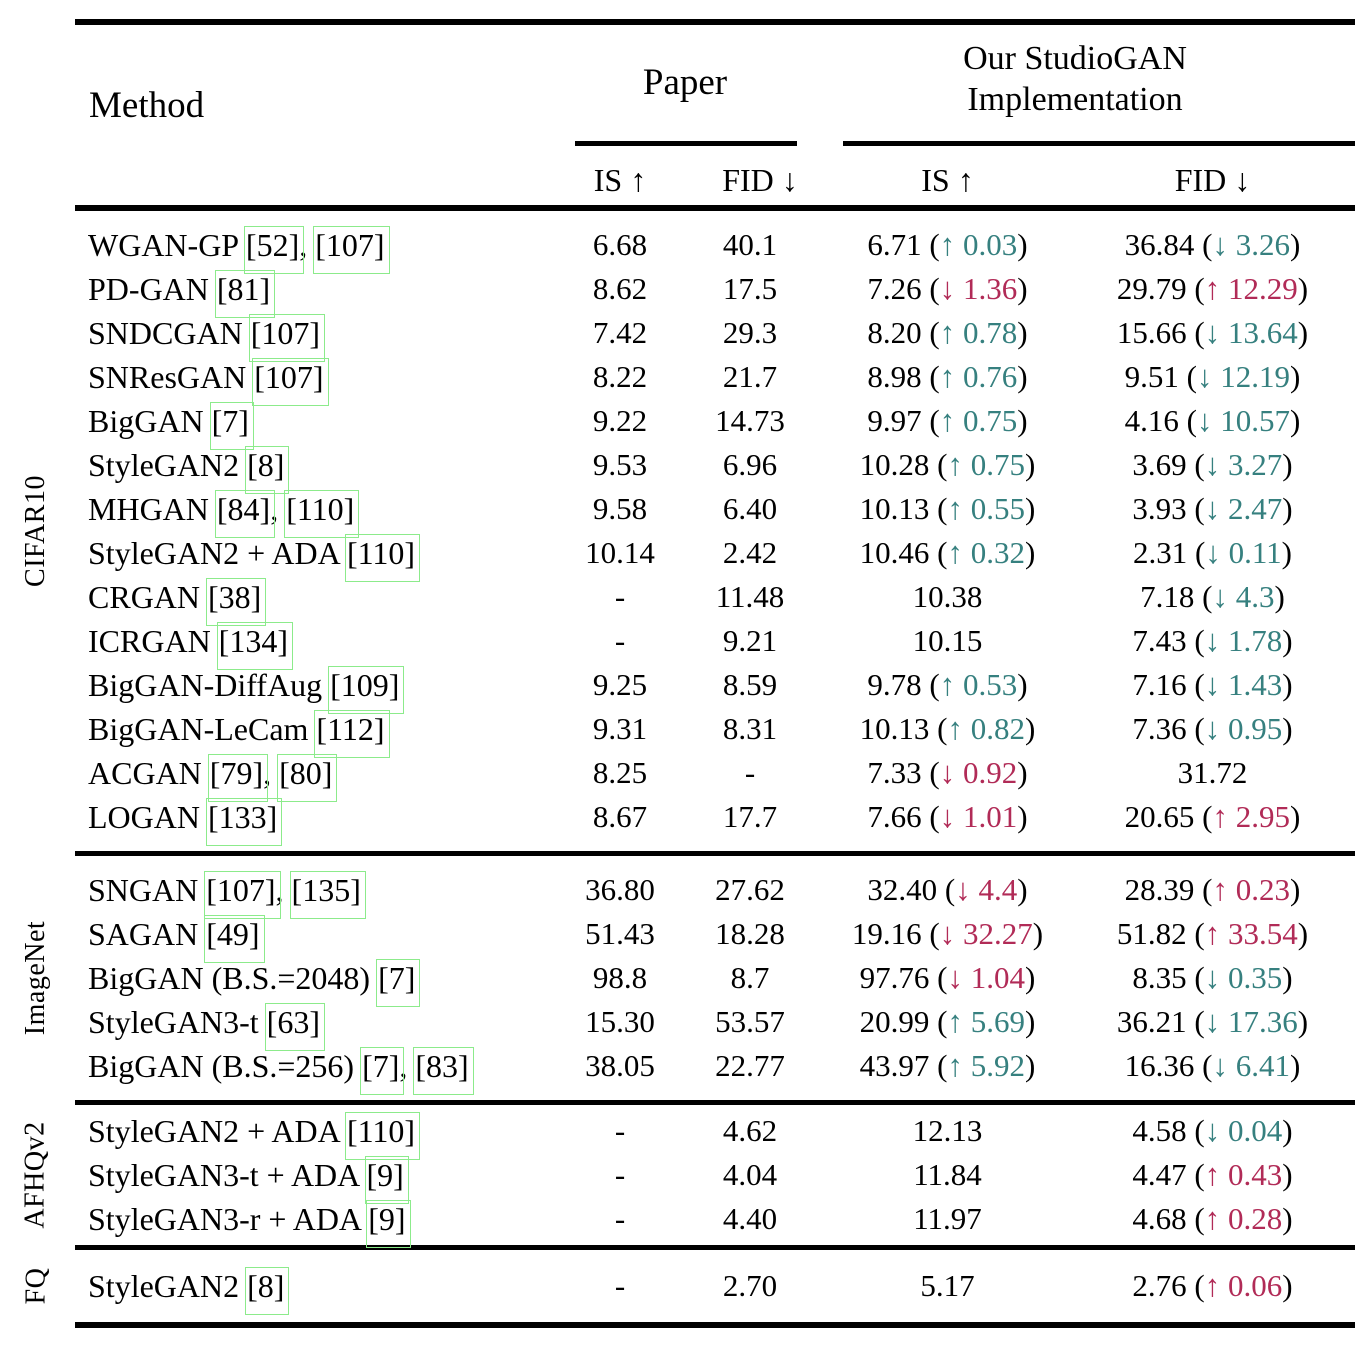  What do you see at coordinates (1159, 1130) in the screenshot?
I see `metric-value: 4.58` at bounding box center [1159, 1130].